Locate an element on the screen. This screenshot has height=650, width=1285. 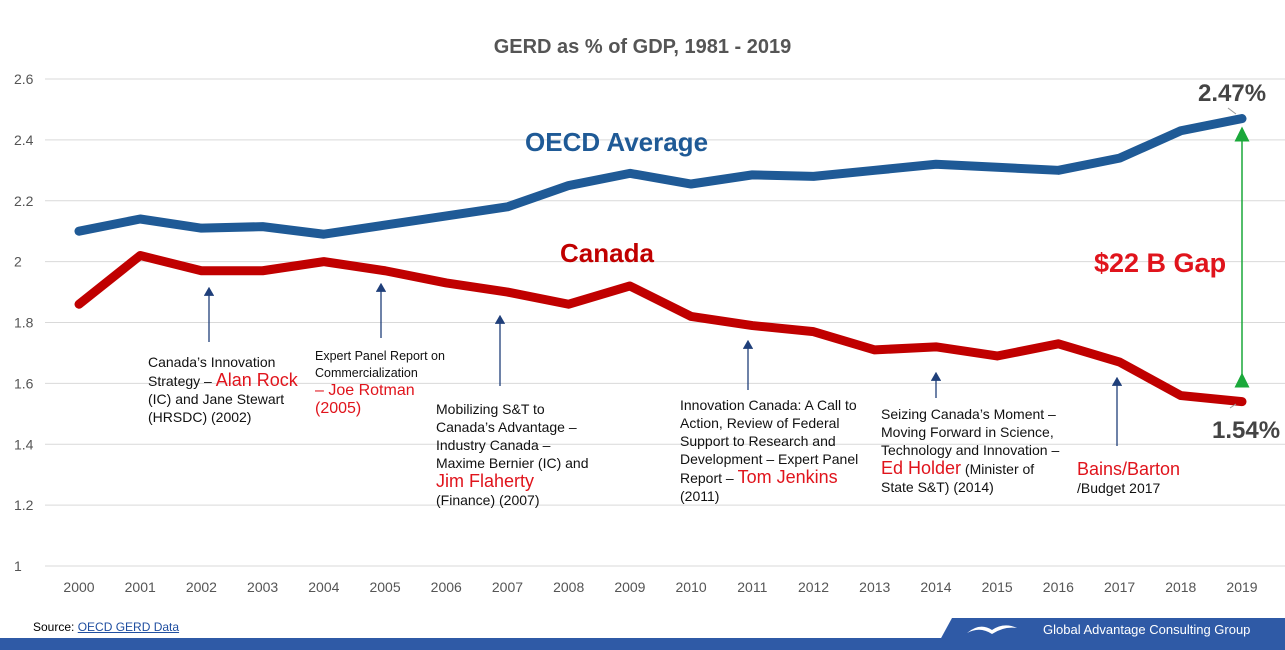
source-link: OECD GERD Data is located at coordinates (128, 627).